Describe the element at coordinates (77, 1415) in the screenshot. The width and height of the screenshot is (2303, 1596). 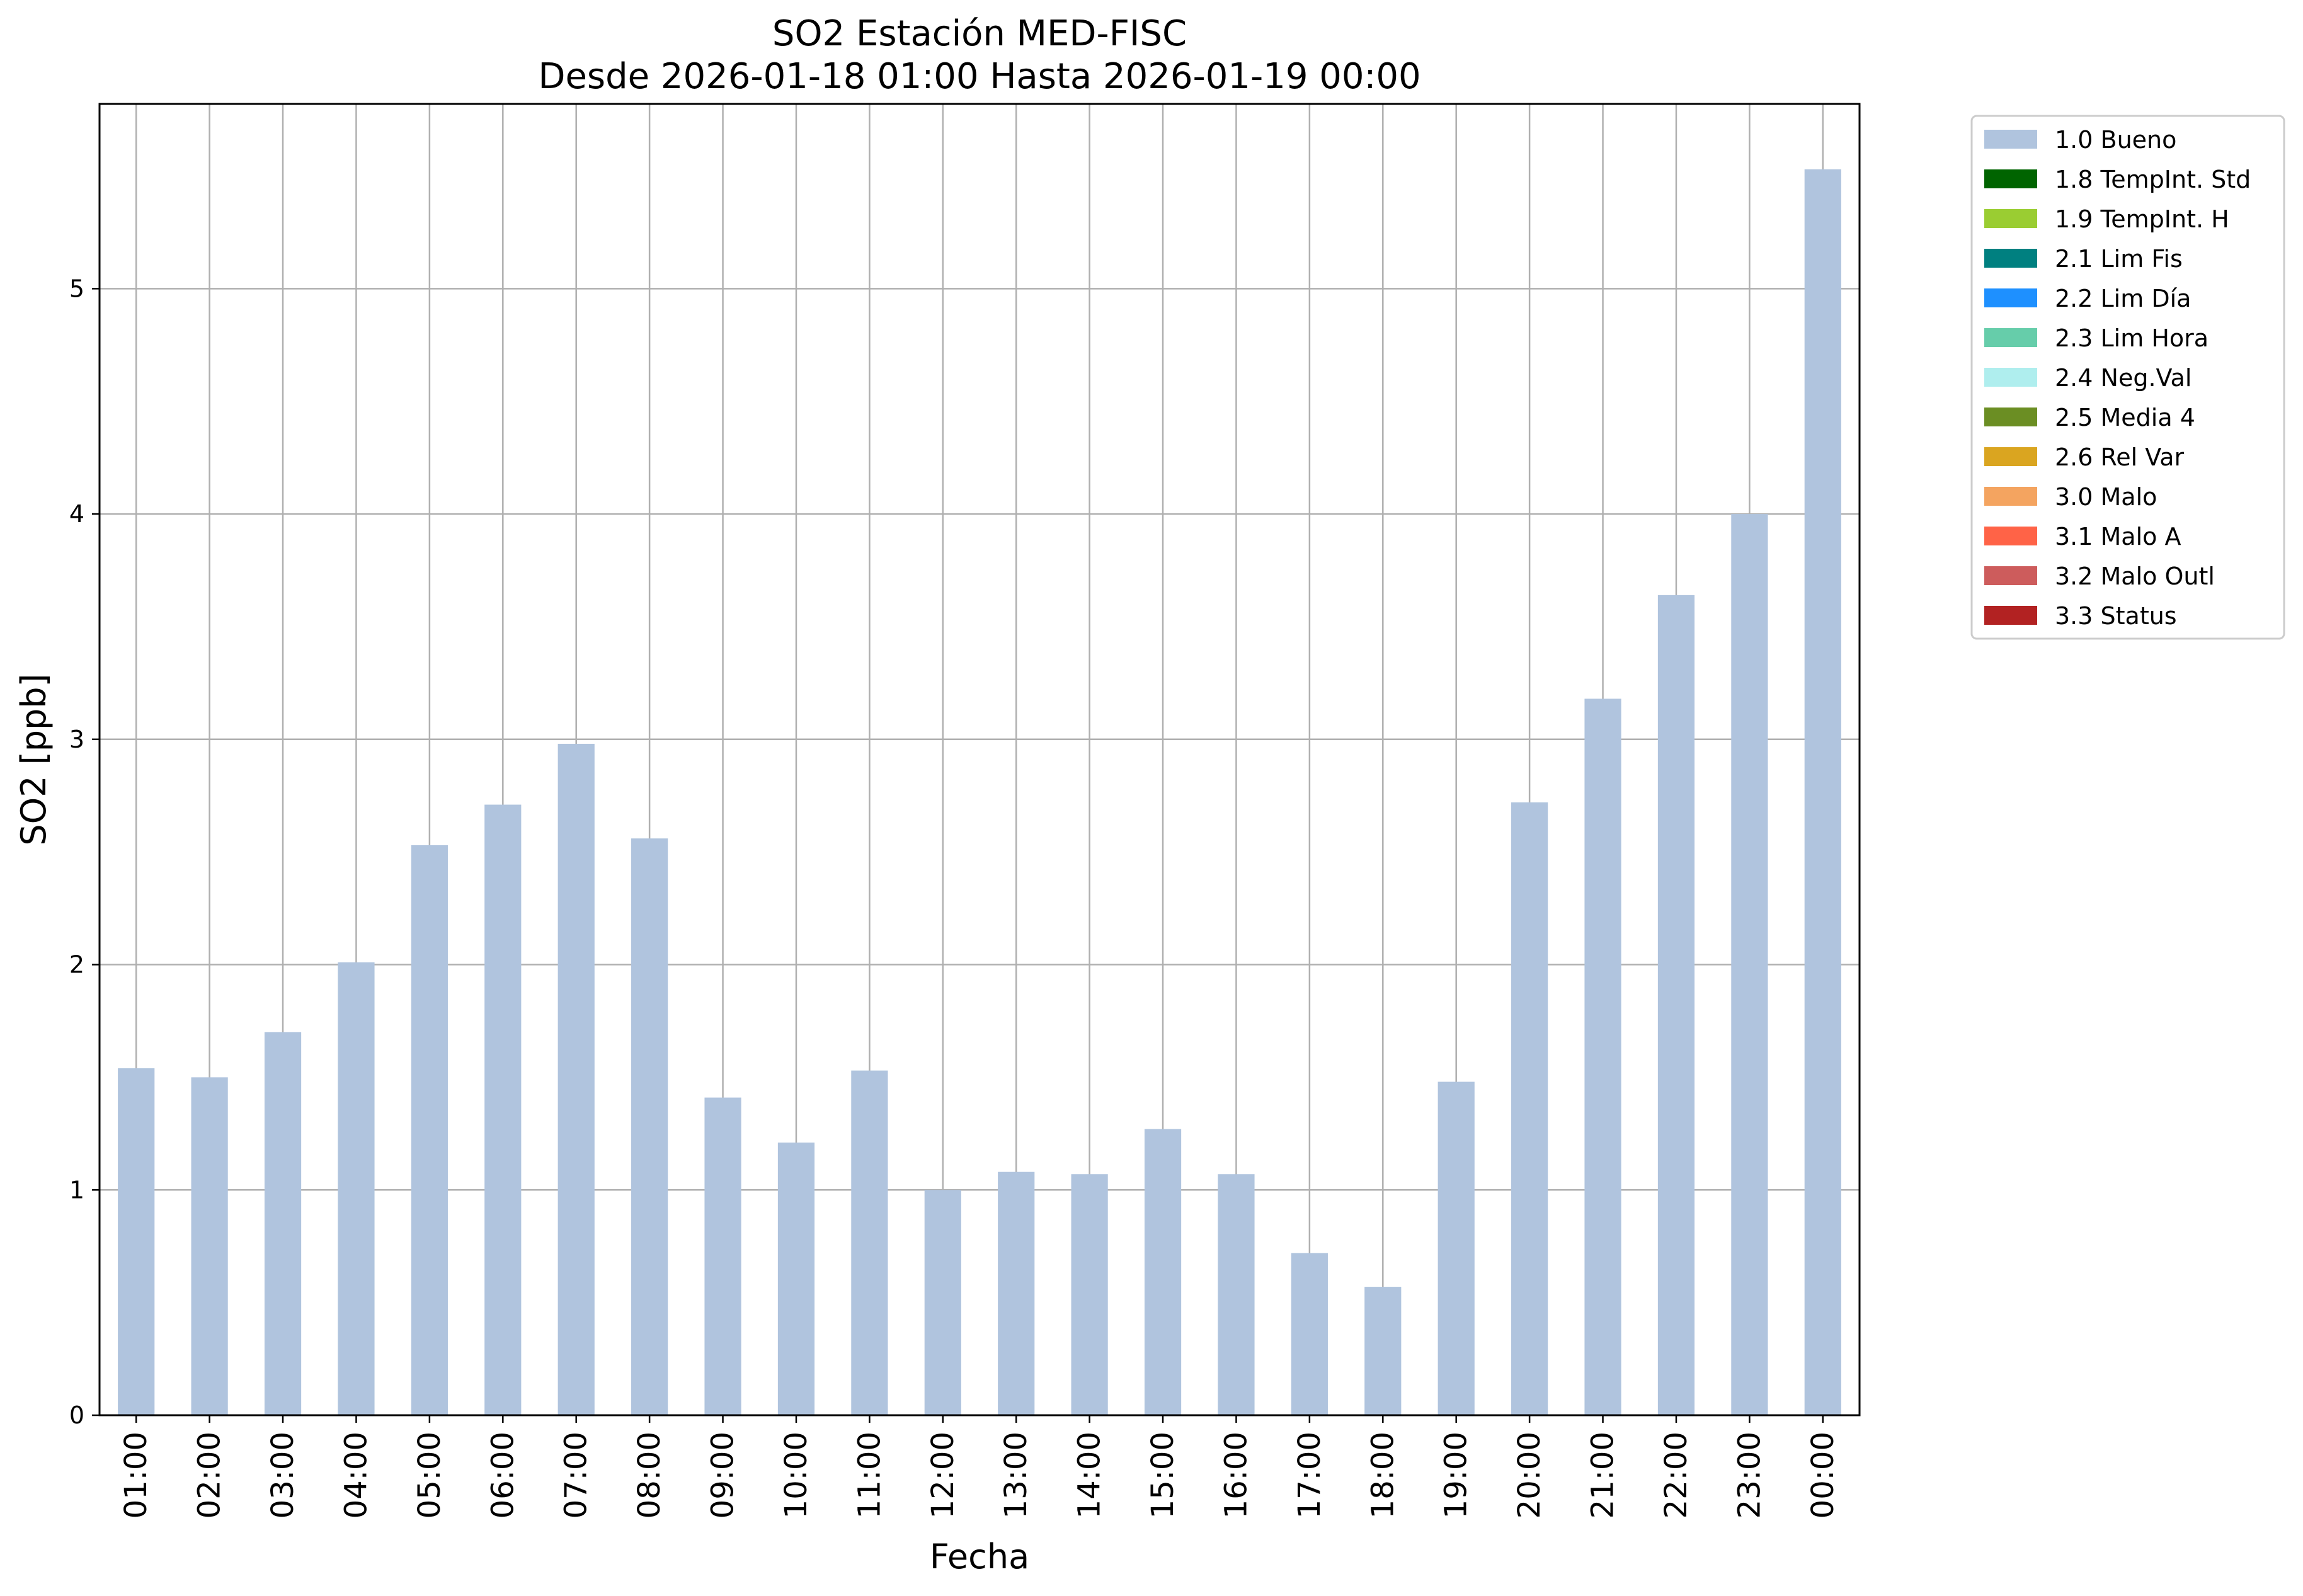
I see `y-tick-label: 0` at that location.